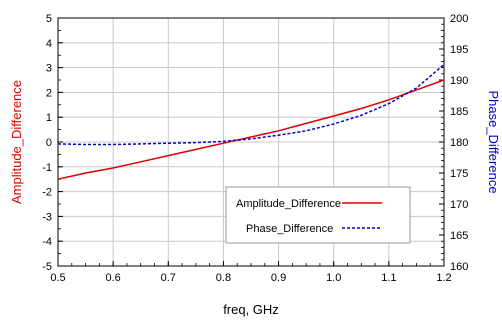  I want to click on x-tick-label: 0.6, so click(112, 278).